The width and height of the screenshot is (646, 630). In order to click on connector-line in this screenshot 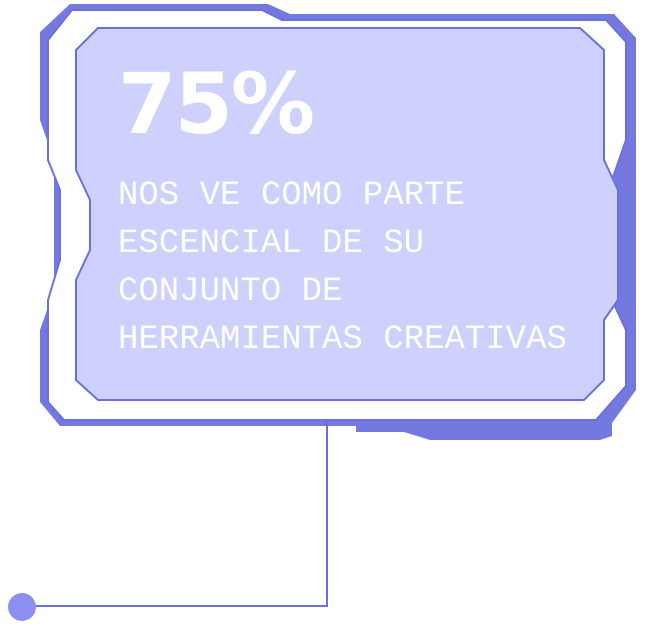, I will do `click(180, 514)`.